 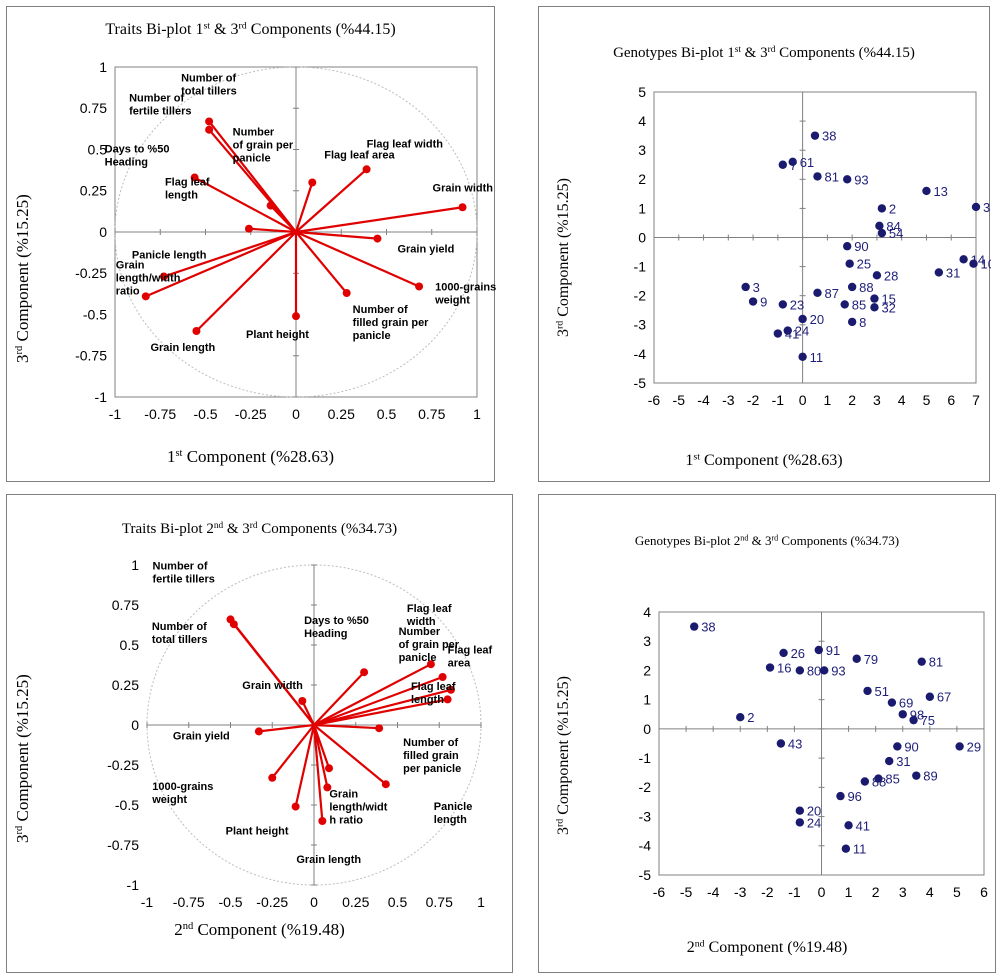 What do you see at coordinates (252, 159) in the screenshot?
I see `trait-label-line: panicle` at bounding box center [252, 159].